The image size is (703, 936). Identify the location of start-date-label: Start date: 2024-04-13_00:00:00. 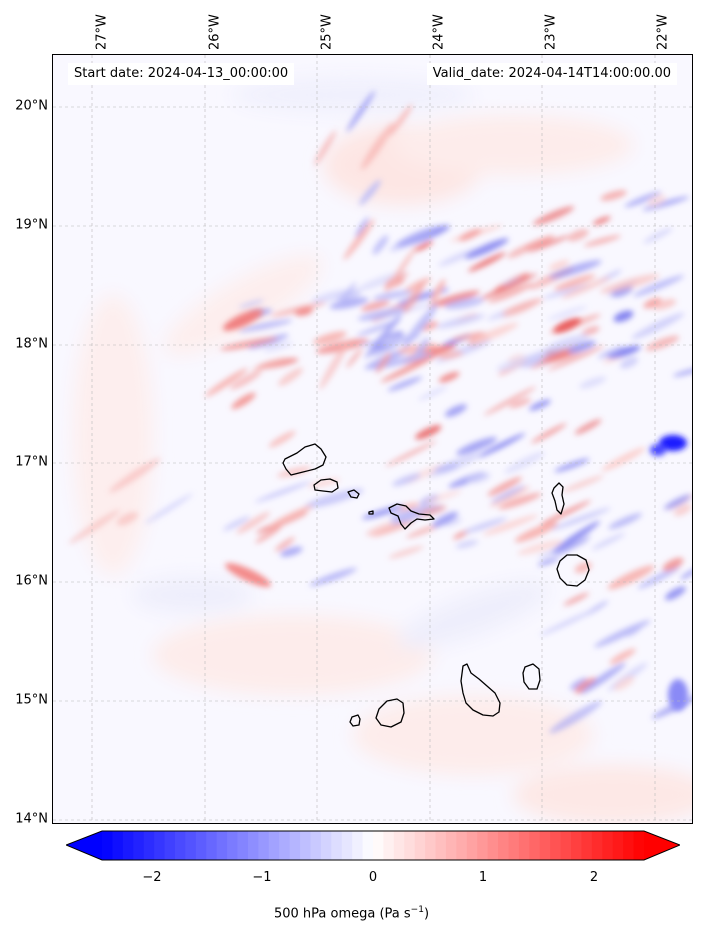
(181, 74).